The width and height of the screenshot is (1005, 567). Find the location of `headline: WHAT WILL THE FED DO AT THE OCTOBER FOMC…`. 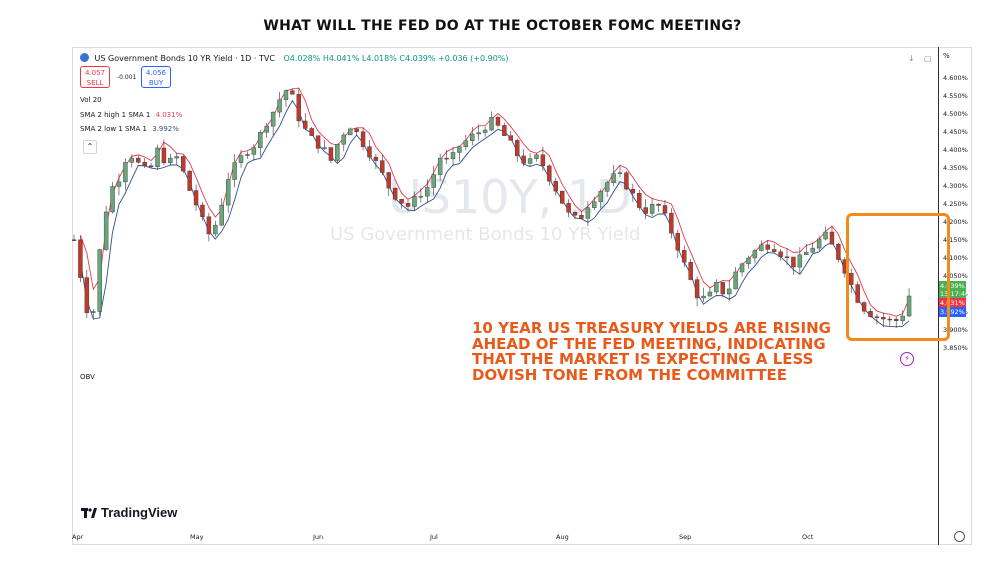

headline: WHAT WILL THE FED DO AT THE OCTOBER FOMC… is located at coordinates (502, 26).